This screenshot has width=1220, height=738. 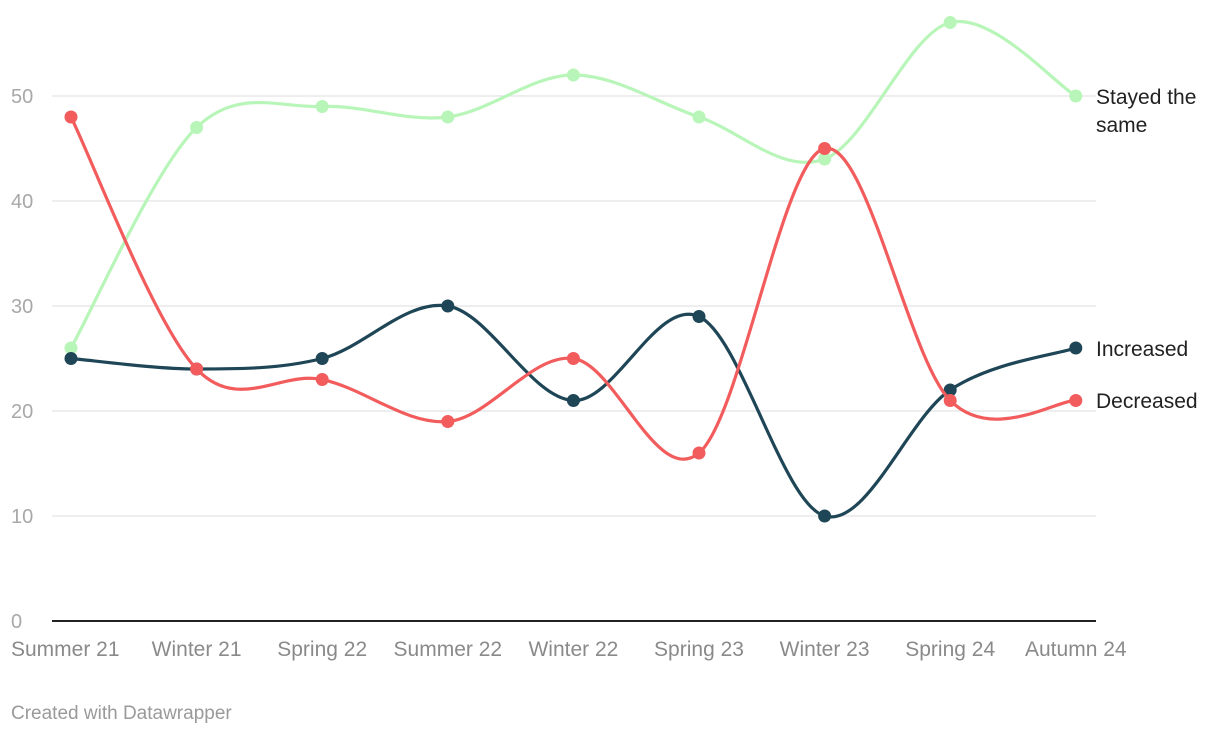 I want to click on x-tick-label: Spring 24, so click(x=950, y=649).